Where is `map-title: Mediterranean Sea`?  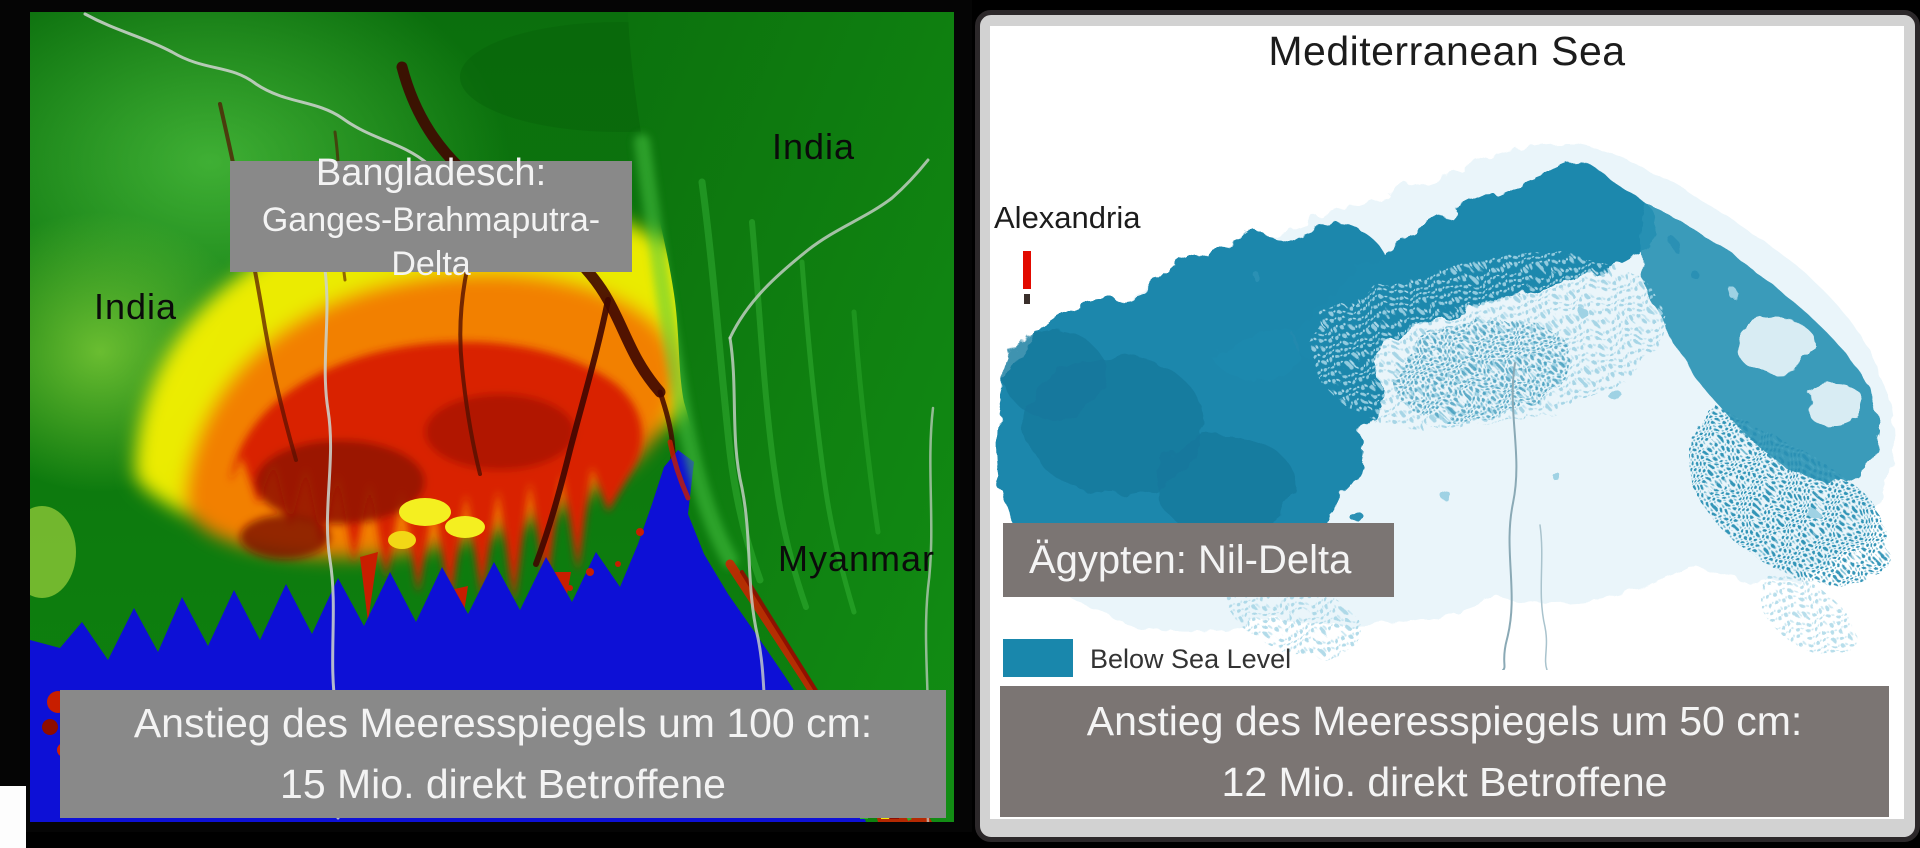 map-title: Mediterranean Sea is located at coordinates (1447, 51).